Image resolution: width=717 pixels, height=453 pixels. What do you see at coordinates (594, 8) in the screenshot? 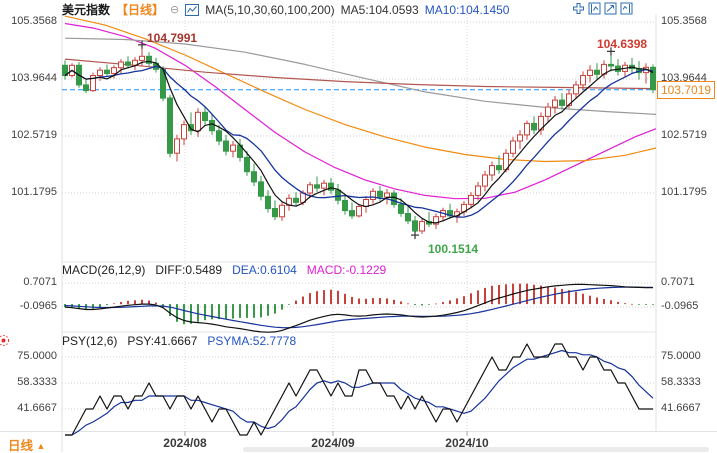
I see `scale-left-icon` at bounding box center [594, 8].